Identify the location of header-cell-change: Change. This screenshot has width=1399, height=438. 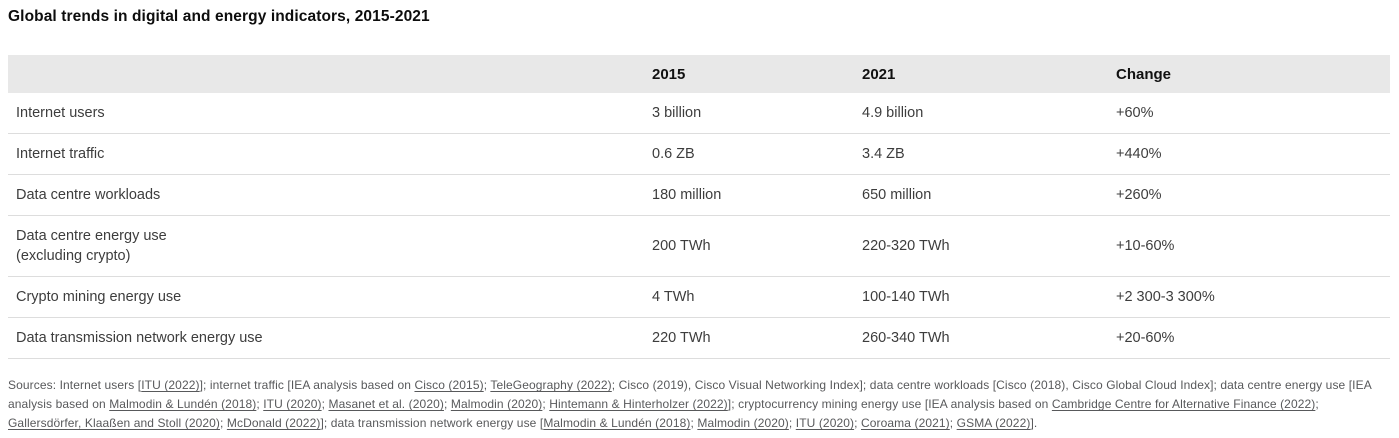
(1144, 74).